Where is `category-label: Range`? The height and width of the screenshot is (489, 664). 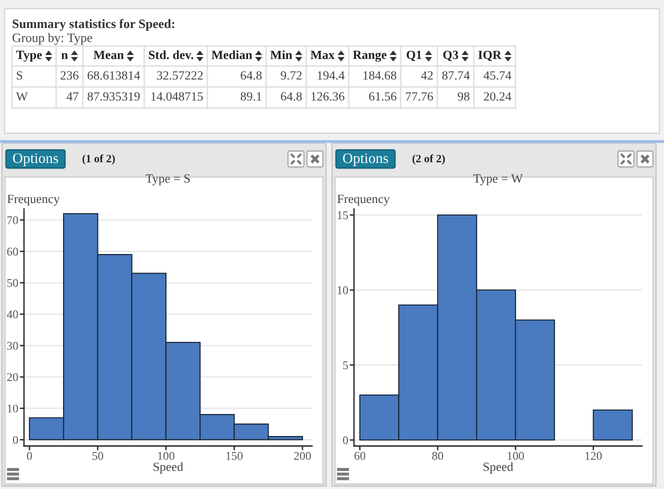 category-label: Range is located at coordinates (369, 56).